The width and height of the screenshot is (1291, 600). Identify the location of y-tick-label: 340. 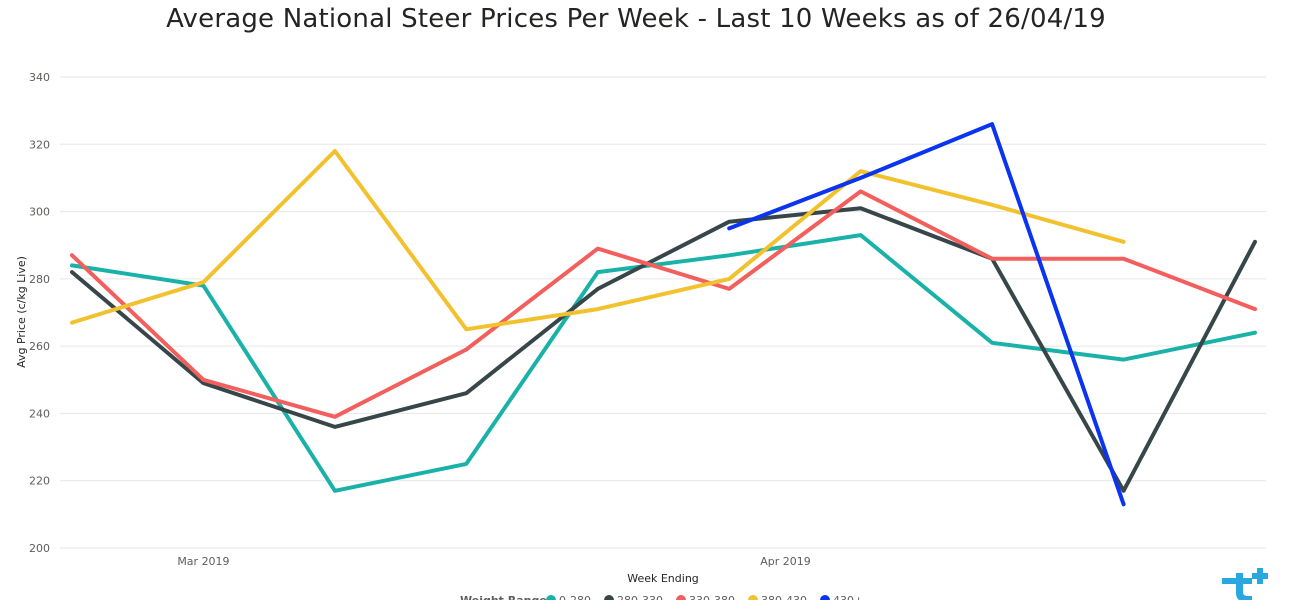
(39, 77).